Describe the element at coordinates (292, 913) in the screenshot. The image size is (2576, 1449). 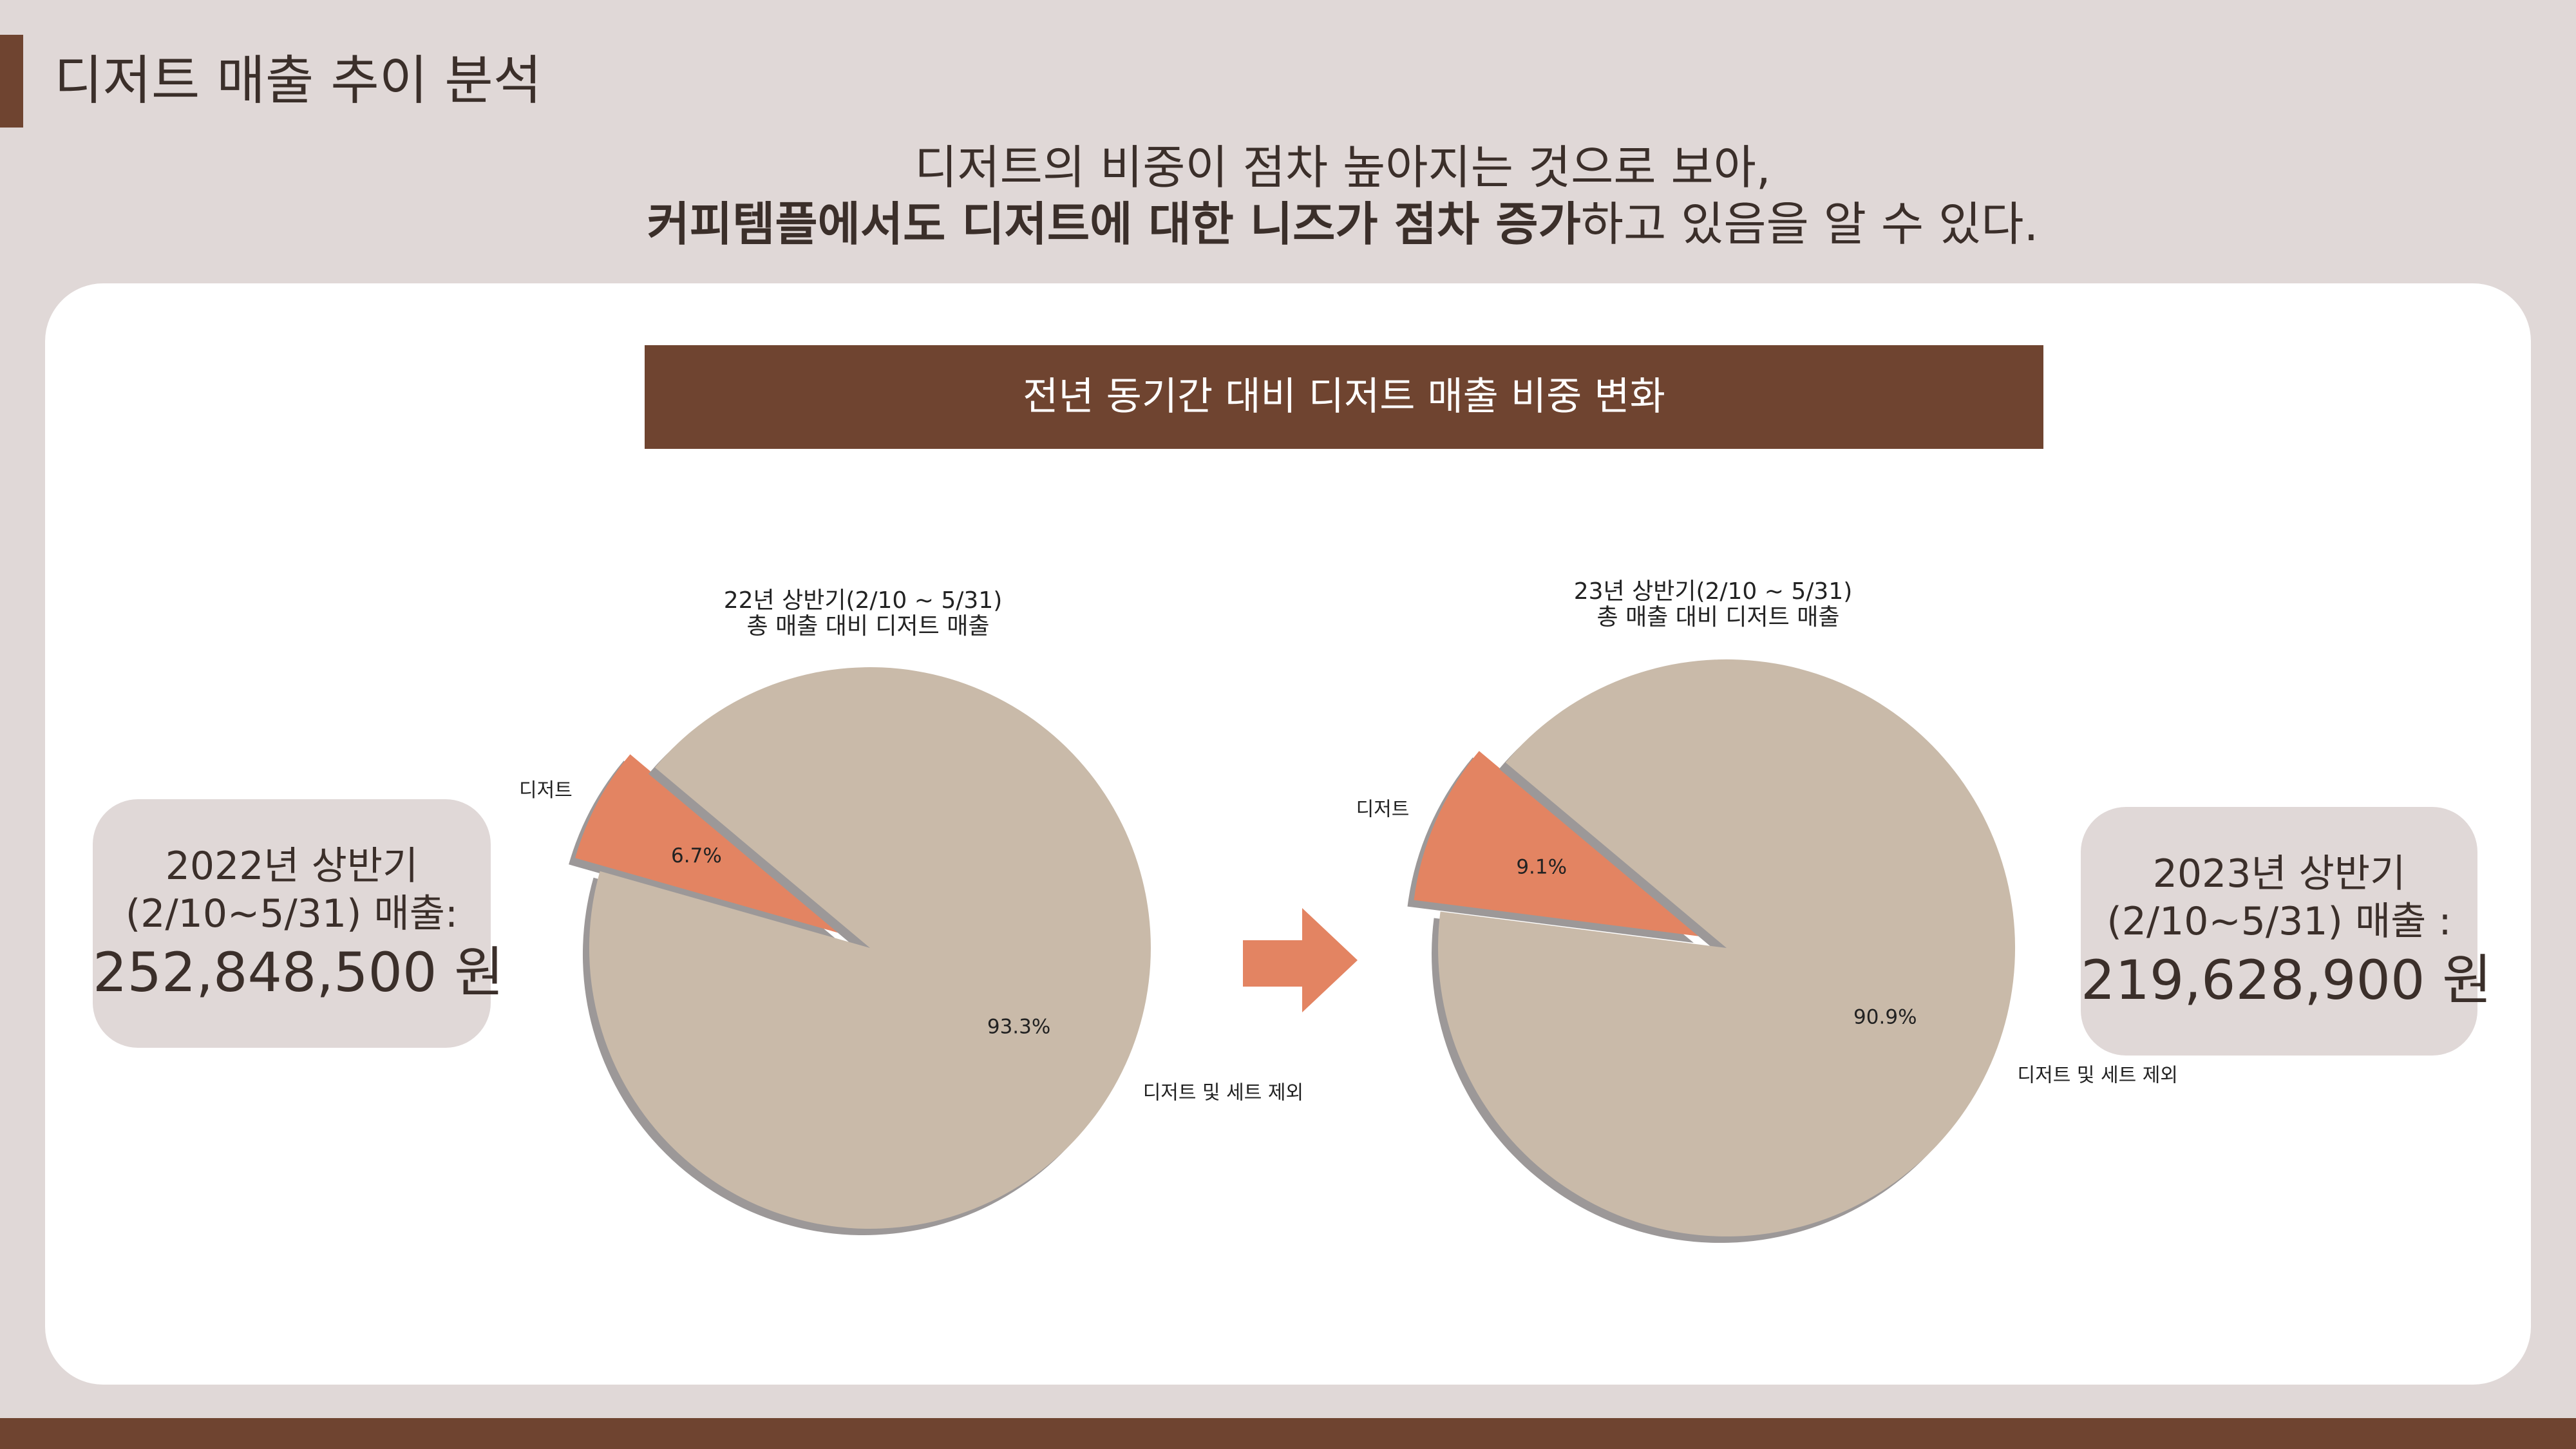
I see `sales-range-label: (2/10~5/31) 매출:` at that location.